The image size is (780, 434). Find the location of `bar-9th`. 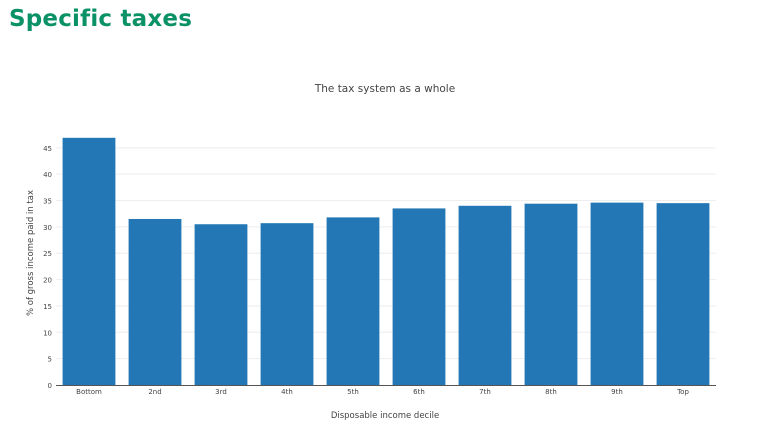

bar-9th is located at coordinates (617, 293).